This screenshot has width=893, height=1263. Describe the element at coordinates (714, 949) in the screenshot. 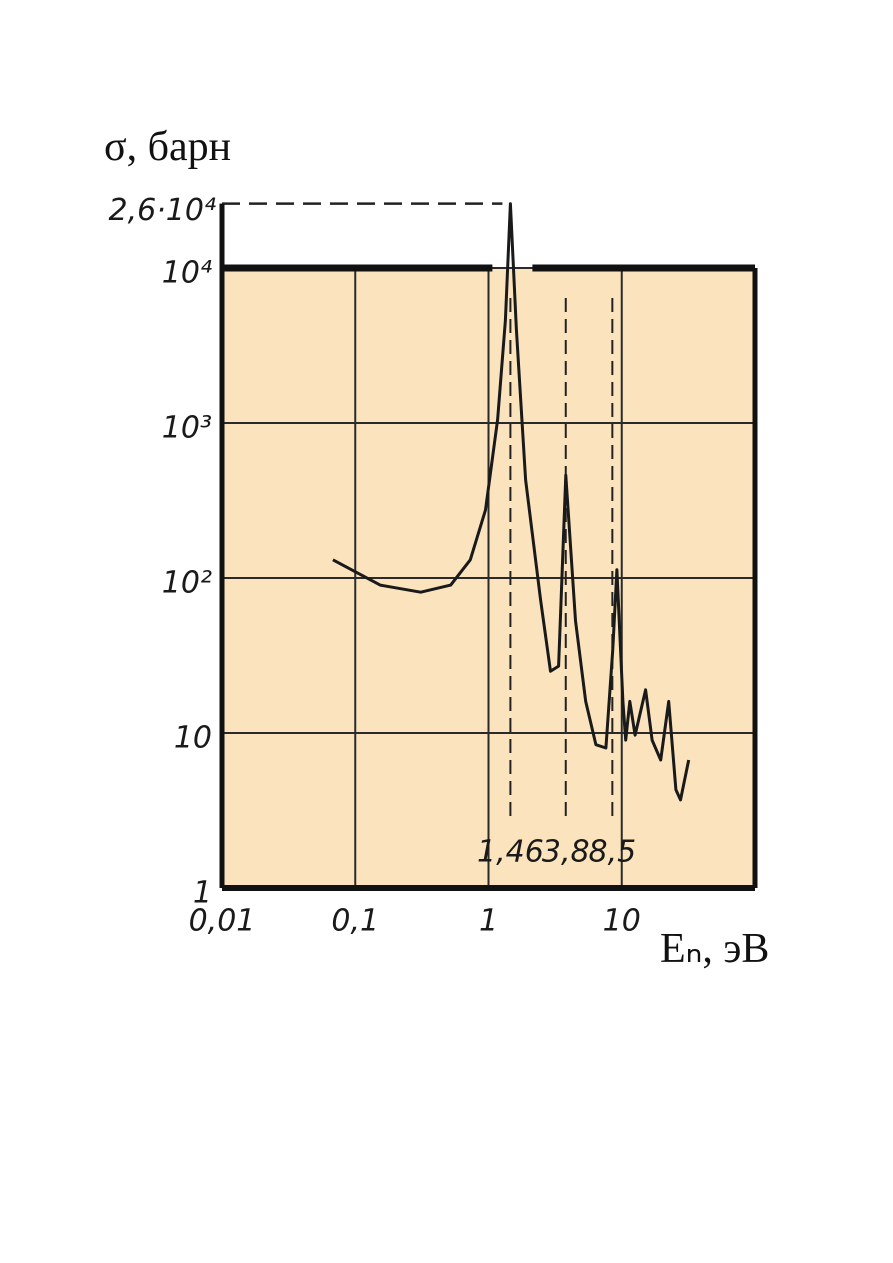

I see `x-axis-title: Eₙ, эВ` at that location.